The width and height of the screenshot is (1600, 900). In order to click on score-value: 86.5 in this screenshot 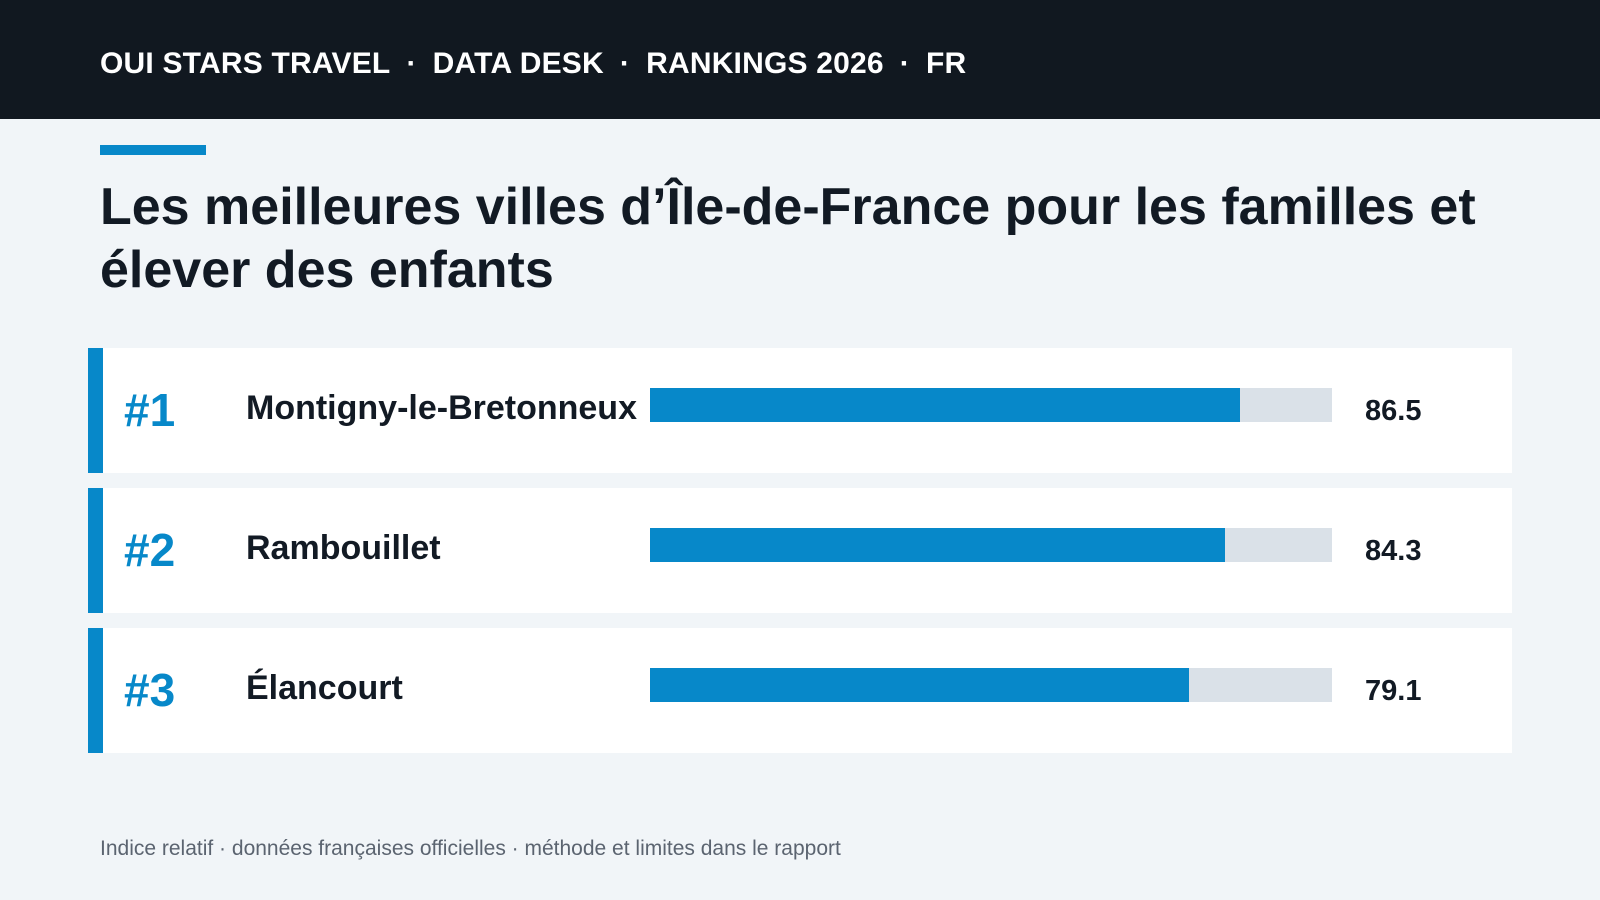, I will do `click(1393, 411)`.